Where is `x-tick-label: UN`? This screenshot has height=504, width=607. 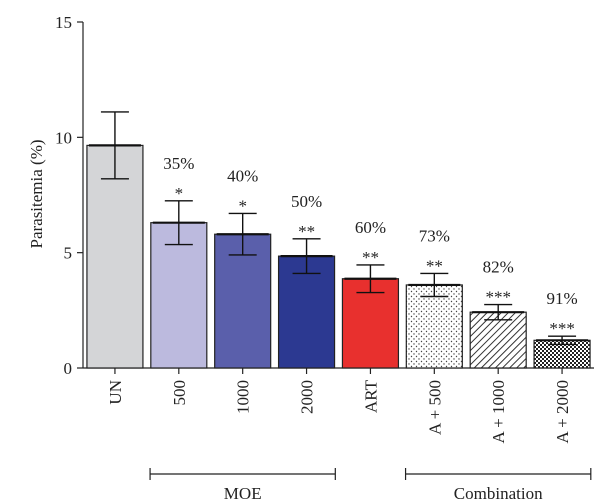 x-tick-label: UN is located at coordinates (115, 392).